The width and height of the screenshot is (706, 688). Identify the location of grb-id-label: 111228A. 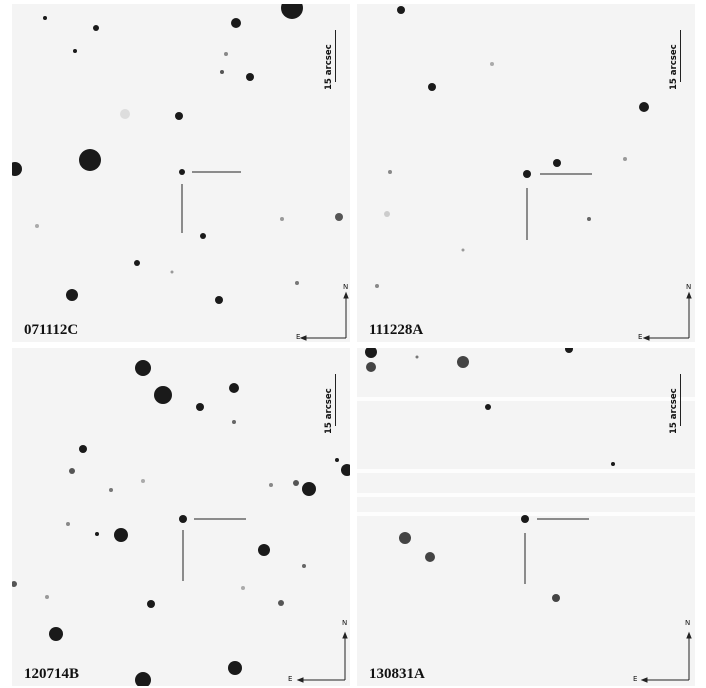
(396, 330).